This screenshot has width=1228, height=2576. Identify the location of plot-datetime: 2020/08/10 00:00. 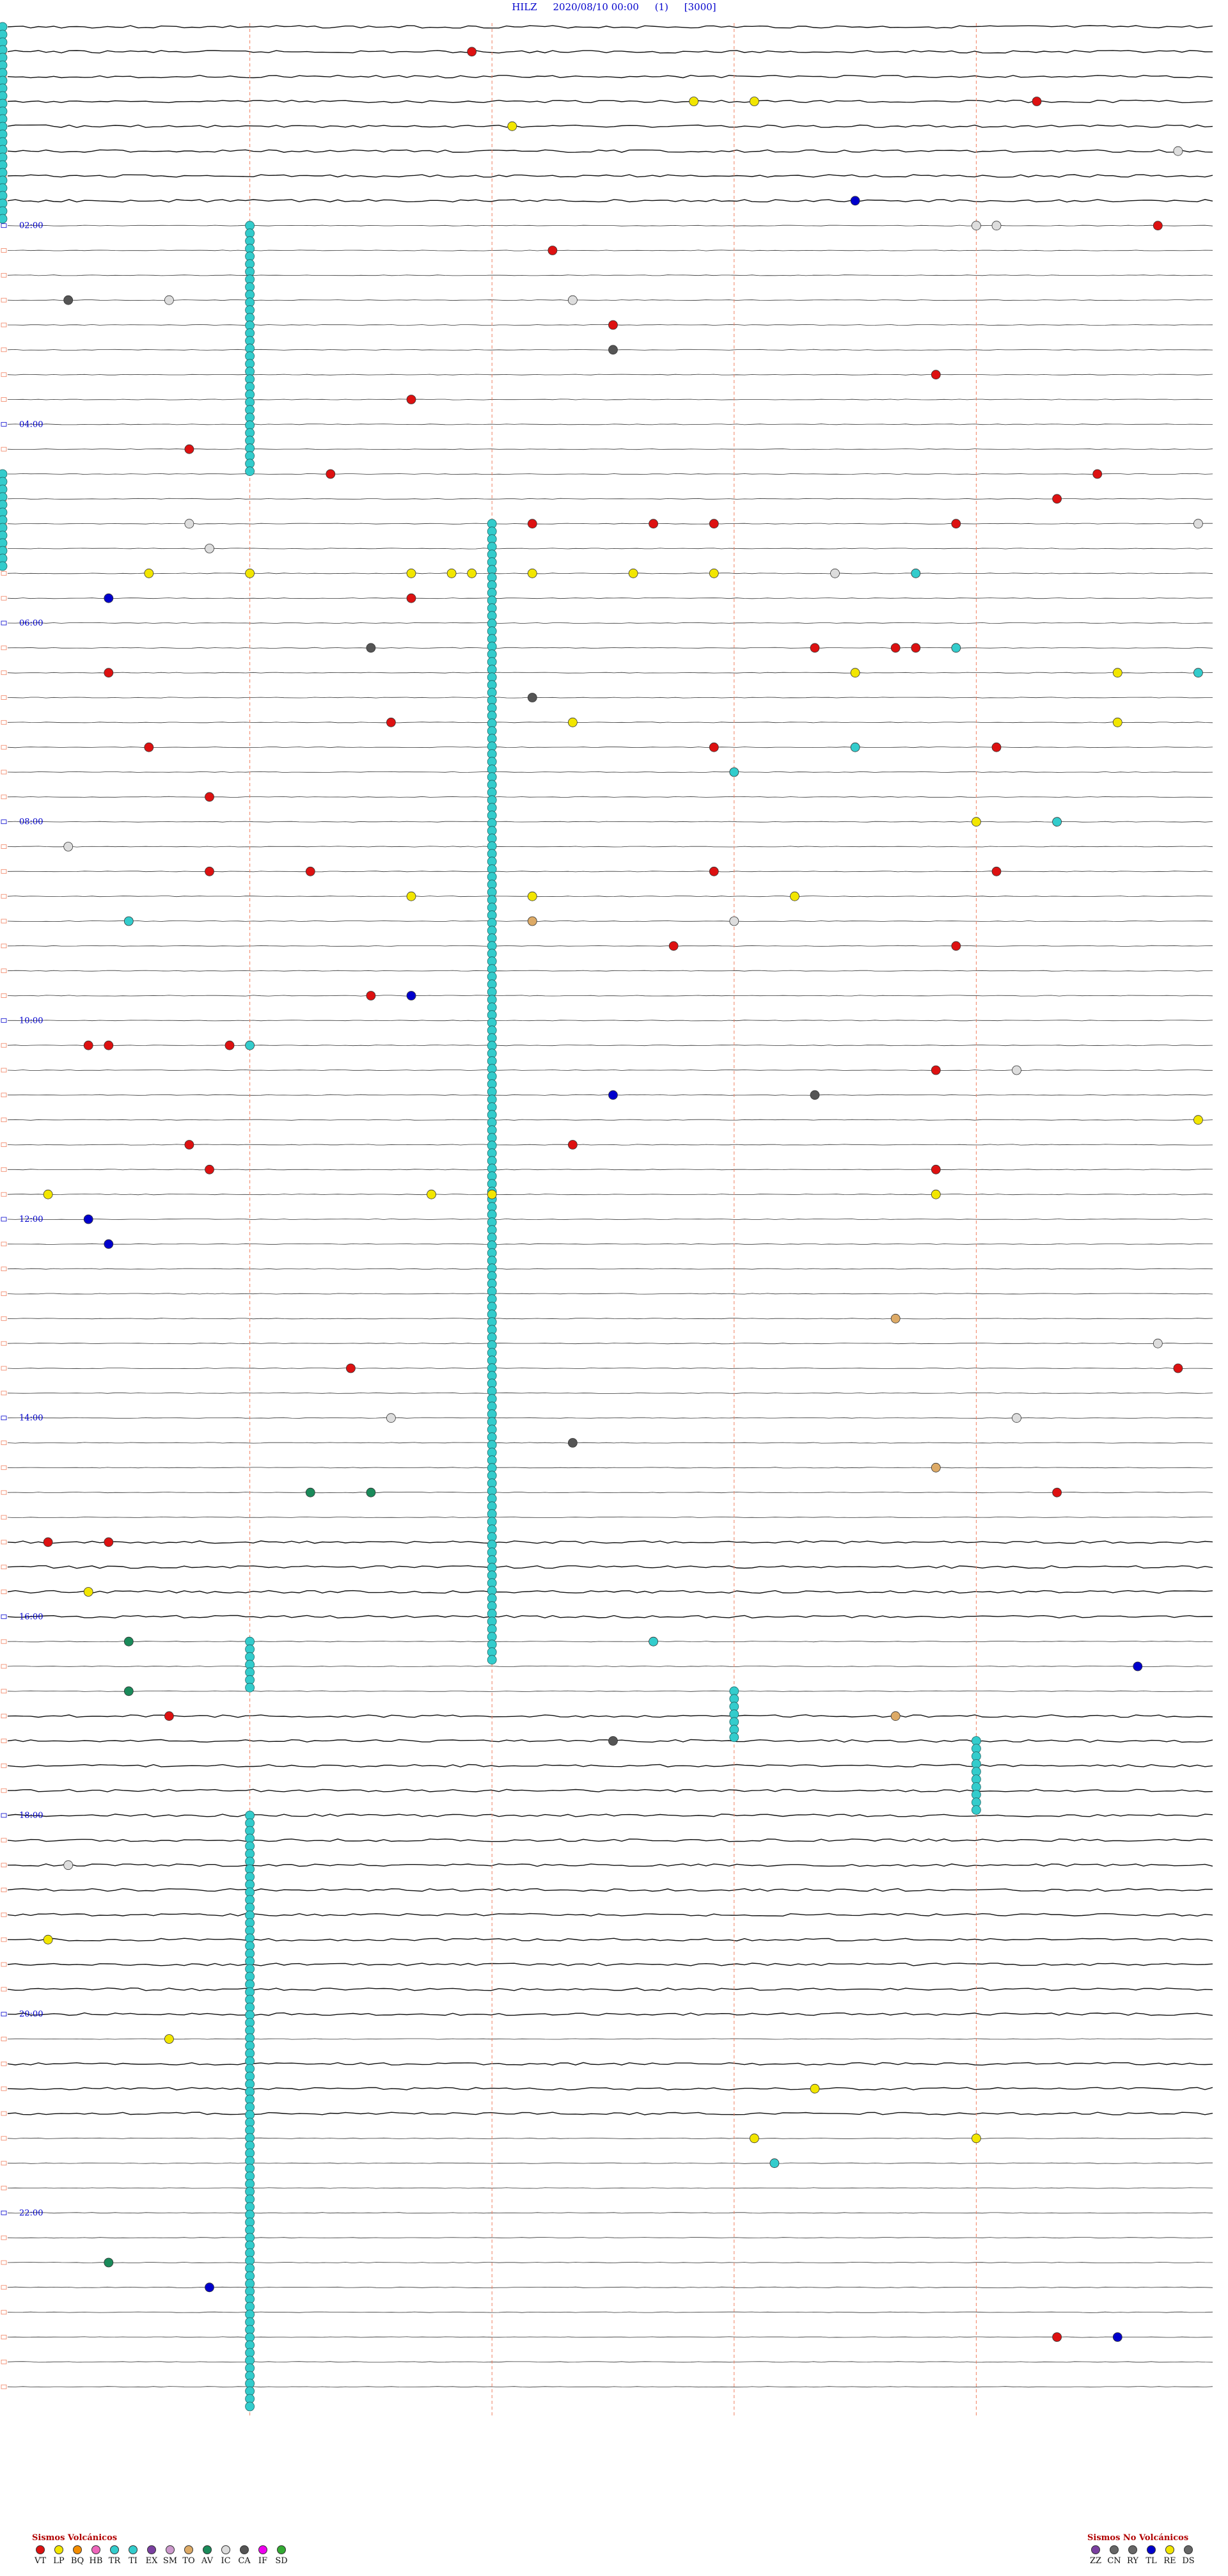
(596, 7).